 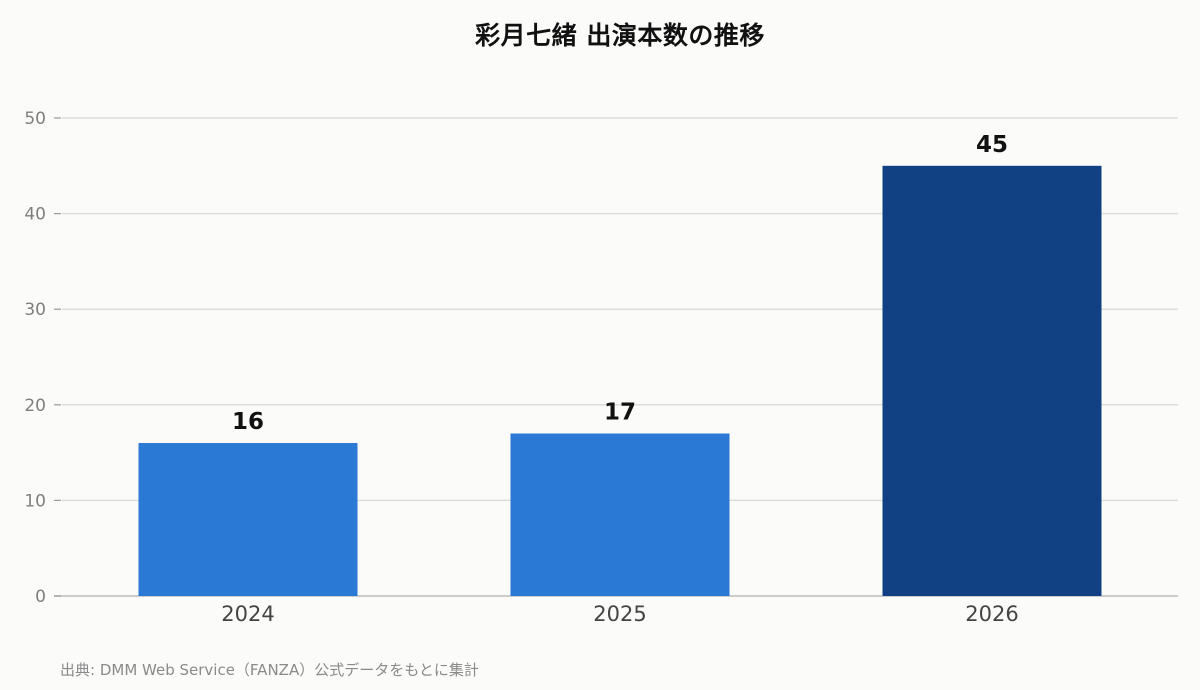 What do you see at coordinates (992, 145) in the screenshot?
I see `data-label: 45` at bounding box center [992, 145].